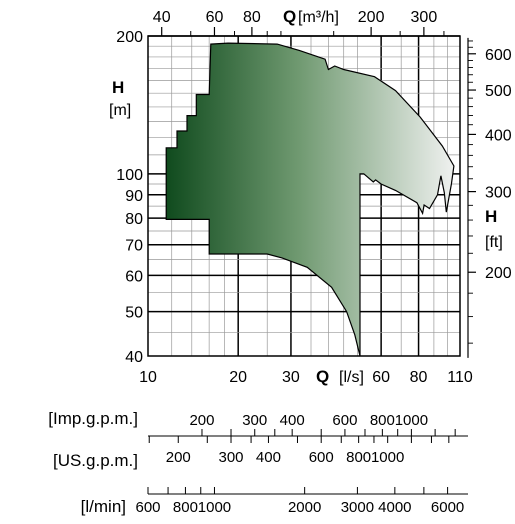  Describe the element at coordinates (498, 91) in the screenshot. I see `right-tick-label: 500` at that location.